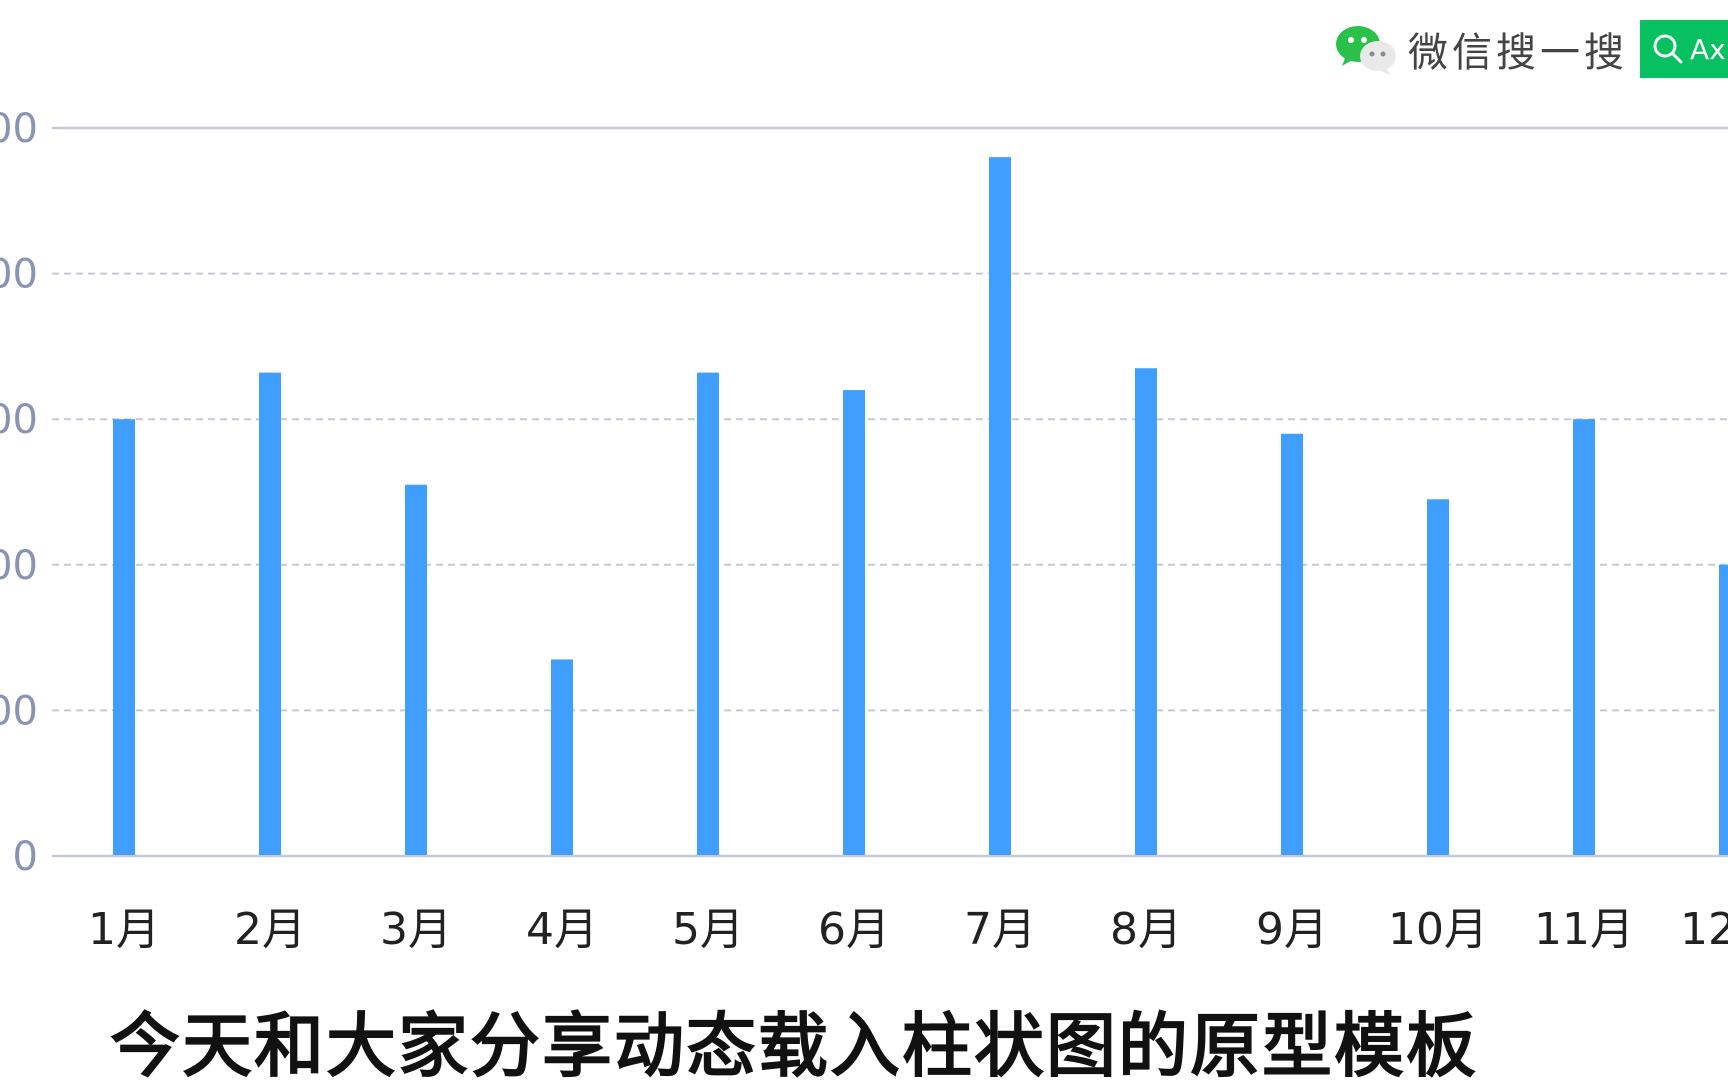  What do you see at coordinates (854, 929) in the screenshot?
I see `x-tick-label: 6月` at bounding box center [854, 929].